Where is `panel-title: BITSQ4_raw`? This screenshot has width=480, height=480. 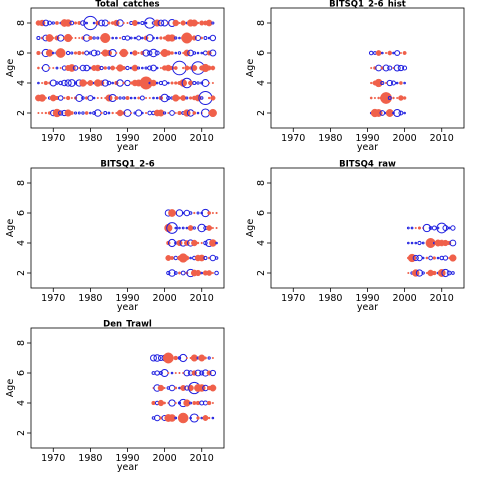
panel-title: BITSQ4_raw is located at coordinates (367, 165).